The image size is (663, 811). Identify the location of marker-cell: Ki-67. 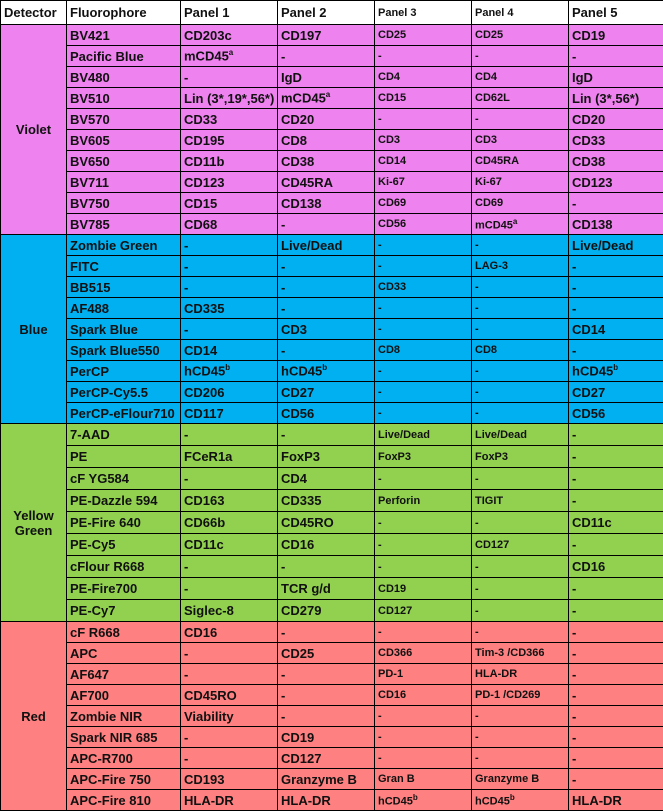
(423, 182).